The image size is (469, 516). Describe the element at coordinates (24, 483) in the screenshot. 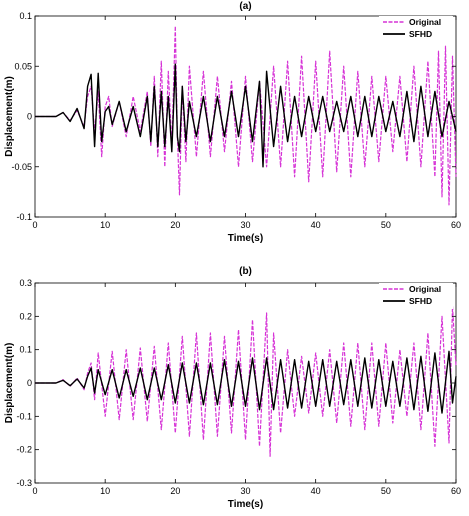

I see `y-tick-label: -0.3` at that location.